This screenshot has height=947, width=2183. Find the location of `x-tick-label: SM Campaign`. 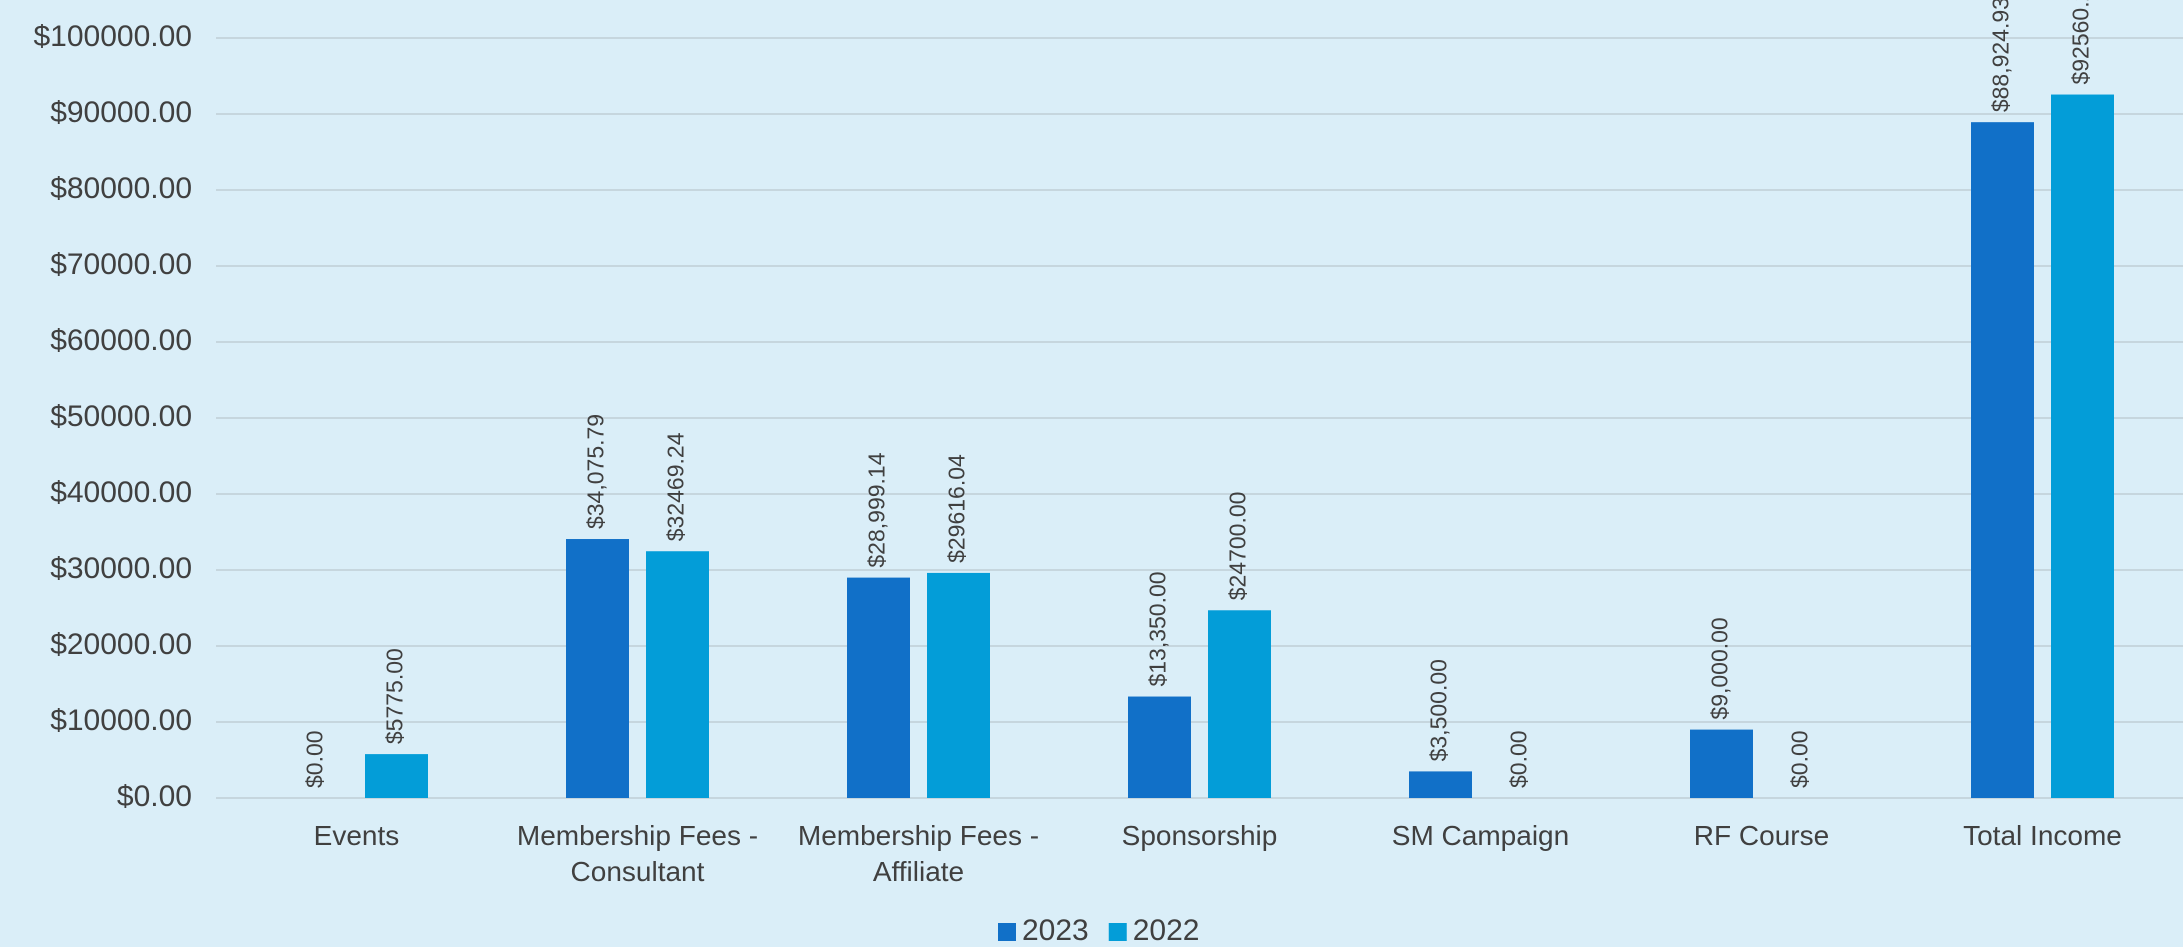

x-tick-label: SM Campaign is located at coordinates (1480, 835).